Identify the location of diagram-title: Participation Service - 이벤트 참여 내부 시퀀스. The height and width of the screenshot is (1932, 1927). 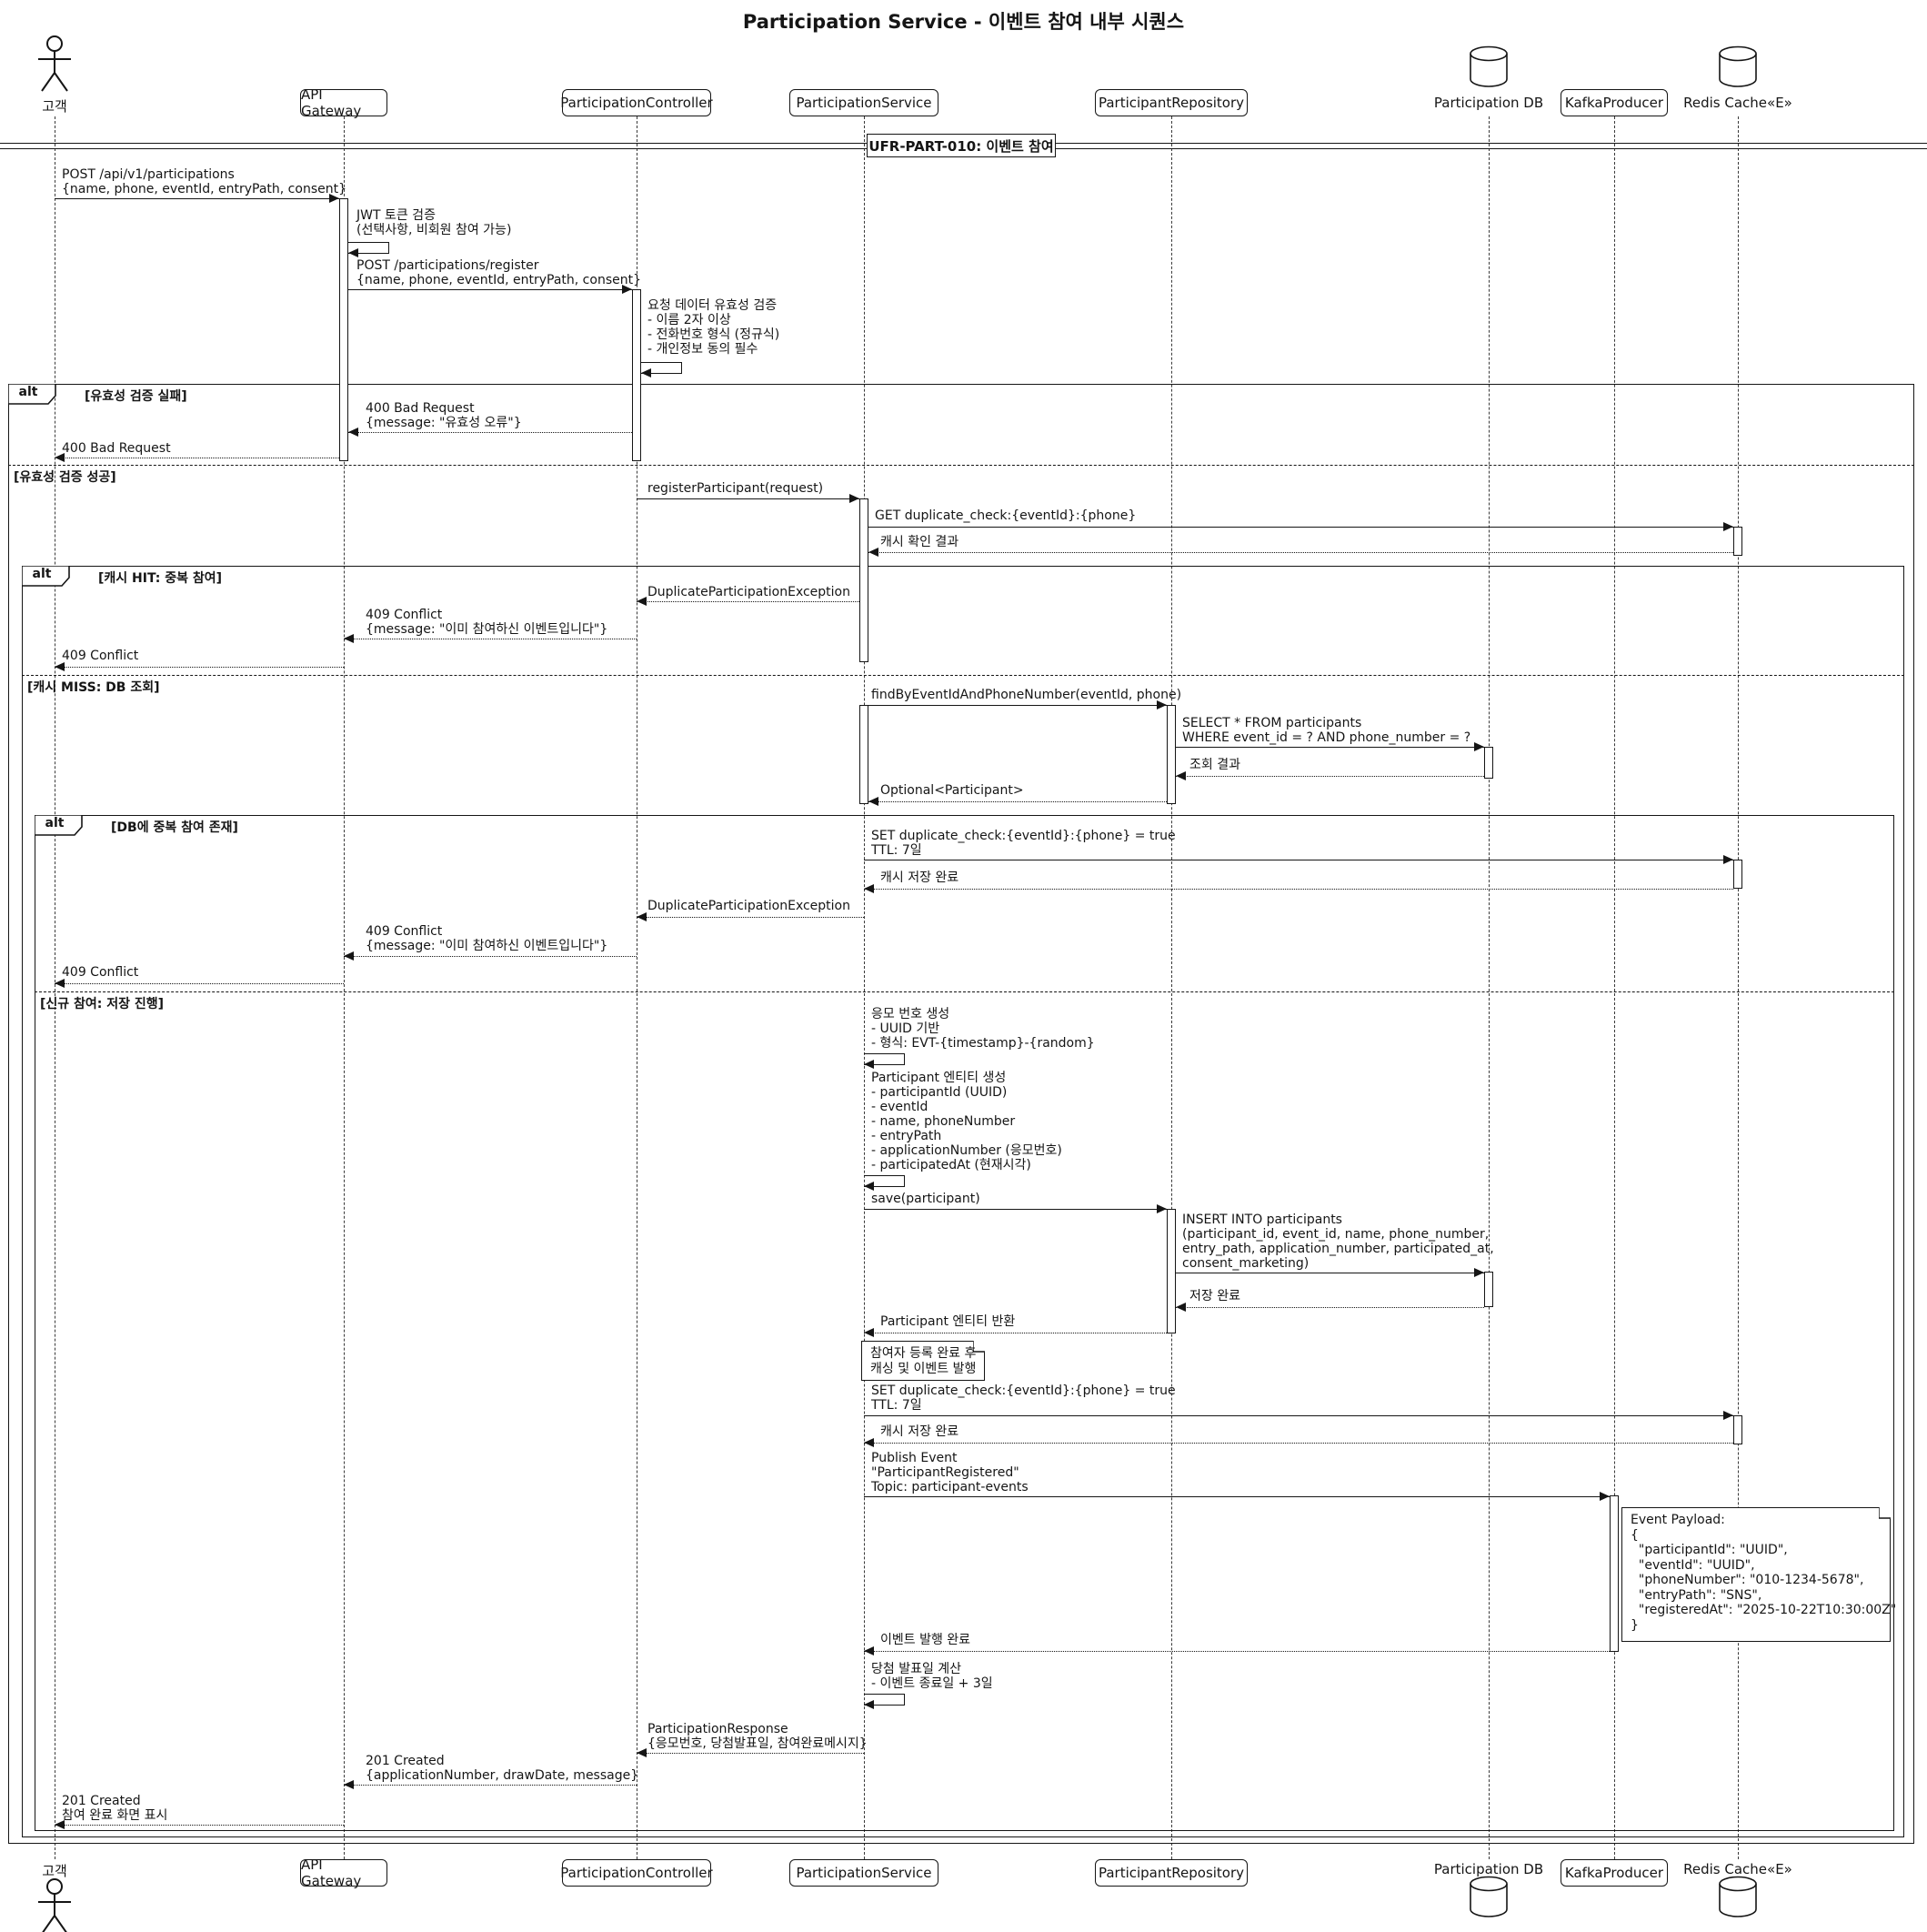
(963, 22).